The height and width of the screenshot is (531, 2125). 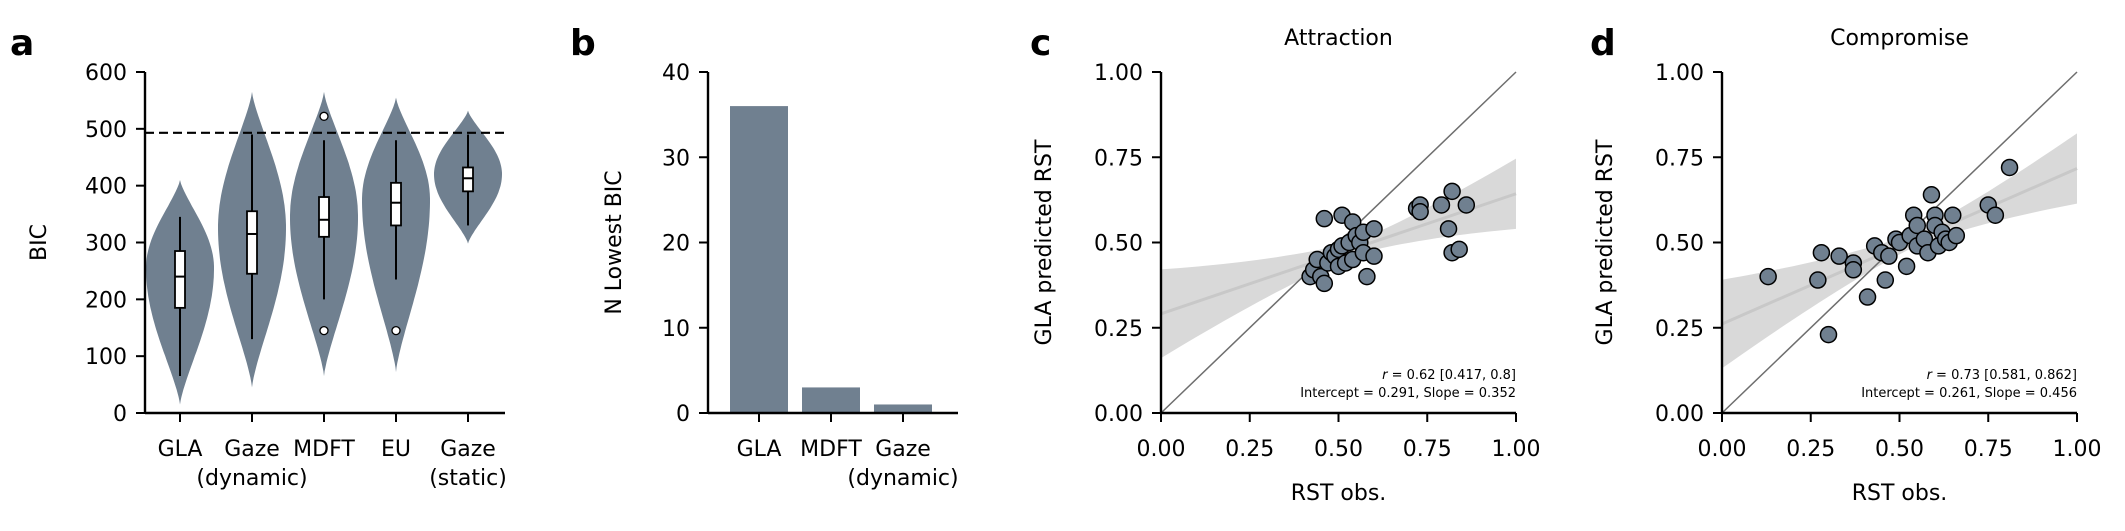 What do you see at coordinates (676, 73) in the screenshot?
I see `y-tick-label: 40` at bounding box center [676, 73].